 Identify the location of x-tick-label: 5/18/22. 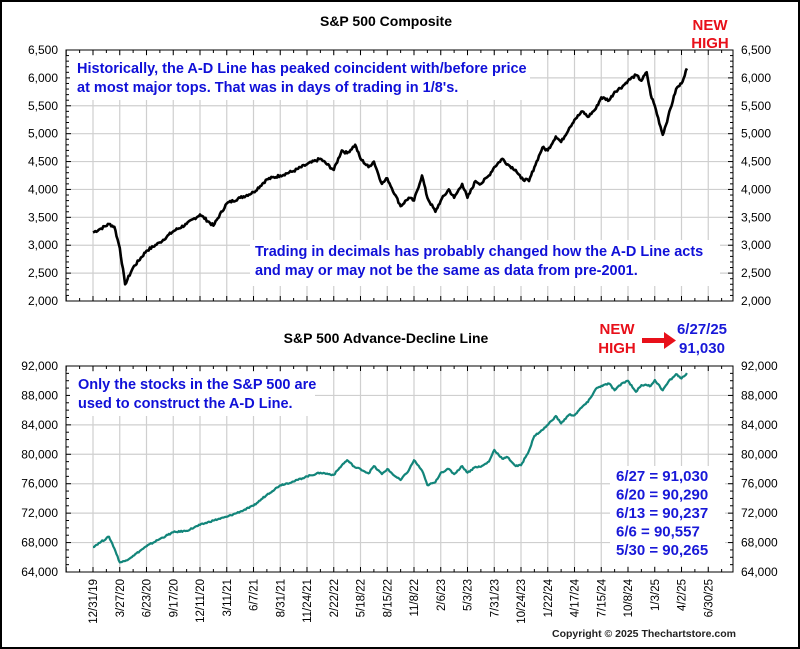
(362, 598).